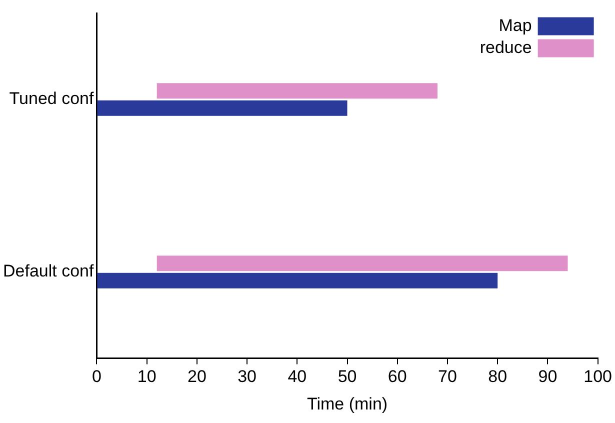 The height and width of the screenshot is (423, 615). Describe the element at coordinates (498, 376) in the screenshot. I see `x-tick-label: 80` at that location.